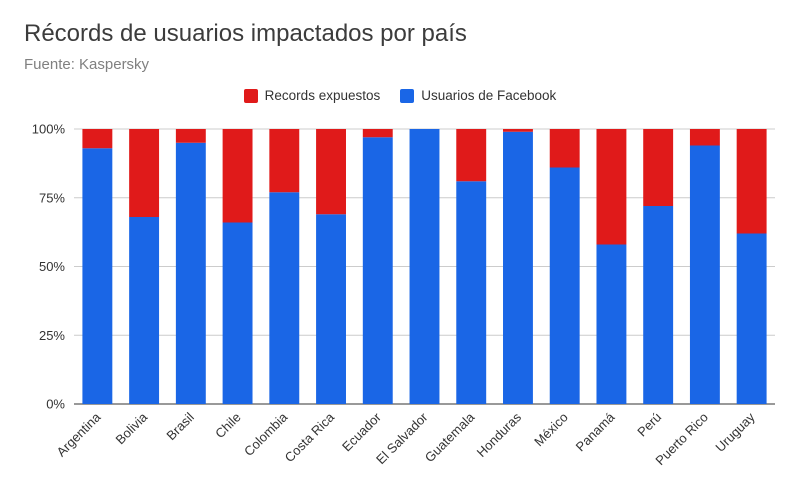 The width and height of the screenshot is (800, 494). Describe the element at coordinates (499, 434) in the screenshot. I see `x-tick-label: Honduras` at that location.